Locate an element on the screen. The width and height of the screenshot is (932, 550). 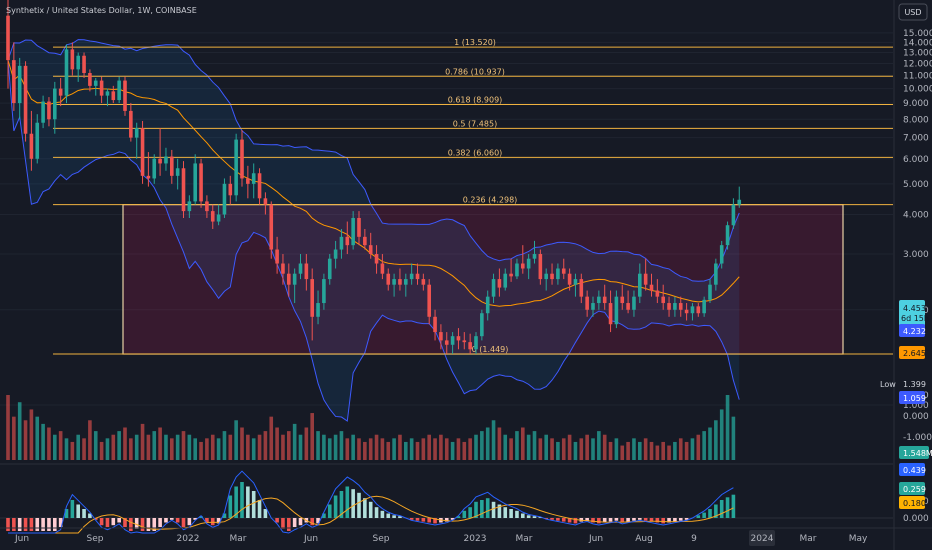
price-badge-bg is located at coordinates (912, 313).